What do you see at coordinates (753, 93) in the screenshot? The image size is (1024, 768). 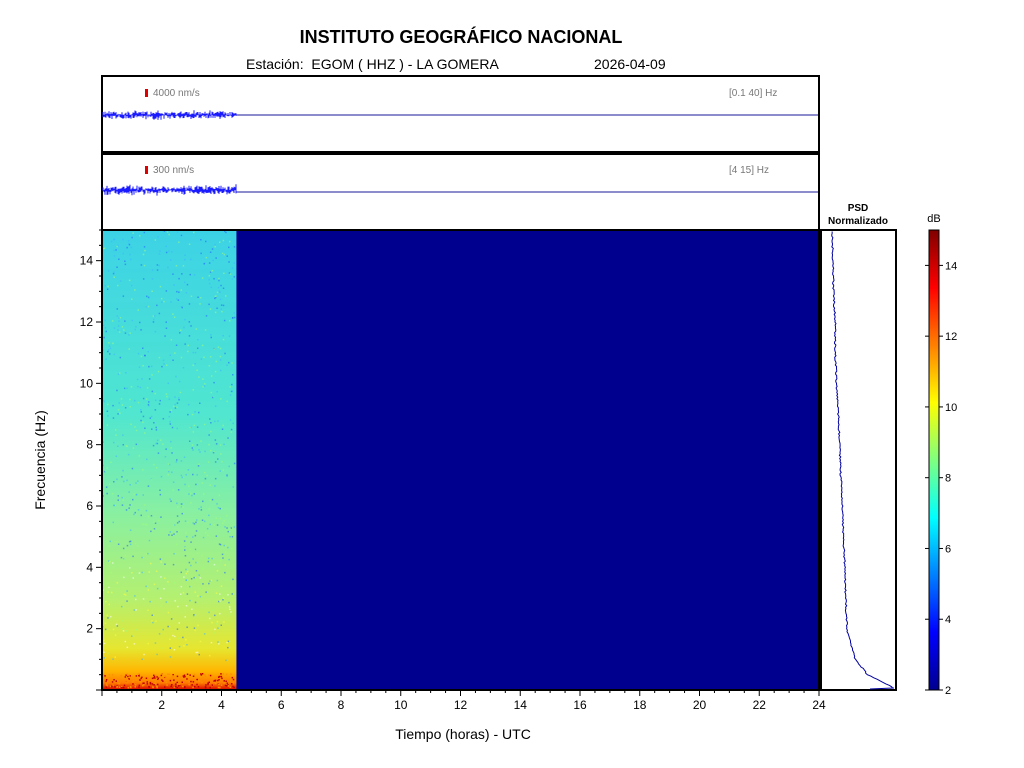 I see `trace-1-band-label: [0.1 40] Hz` at bounding box center [753, 93].